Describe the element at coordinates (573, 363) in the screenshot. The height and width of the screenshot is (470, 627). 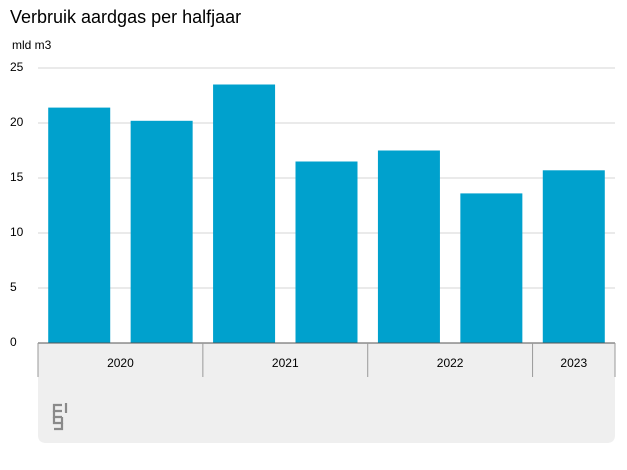
I see `x-group-label: 2023` at that location.